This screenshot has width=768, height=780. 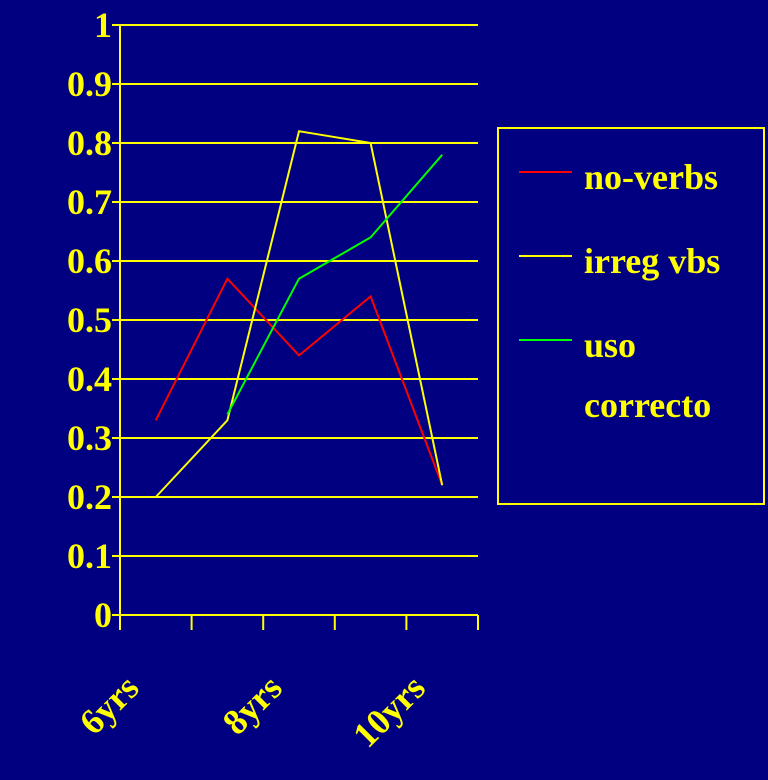 I want to click on legend-entry: irreg vbs, so click(x=631, y=261).